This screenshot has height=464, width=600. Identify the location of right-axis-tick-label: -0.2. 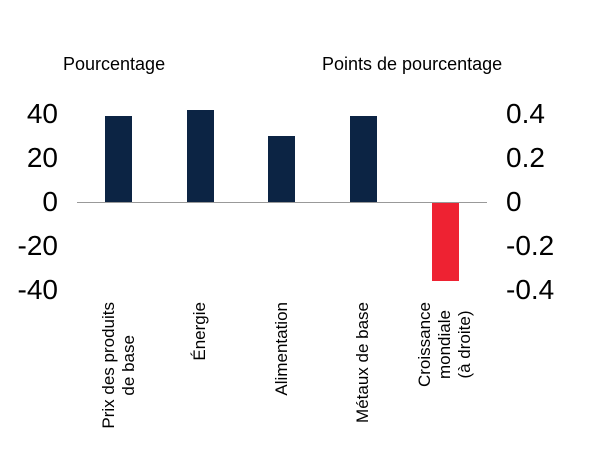
(530, 245).